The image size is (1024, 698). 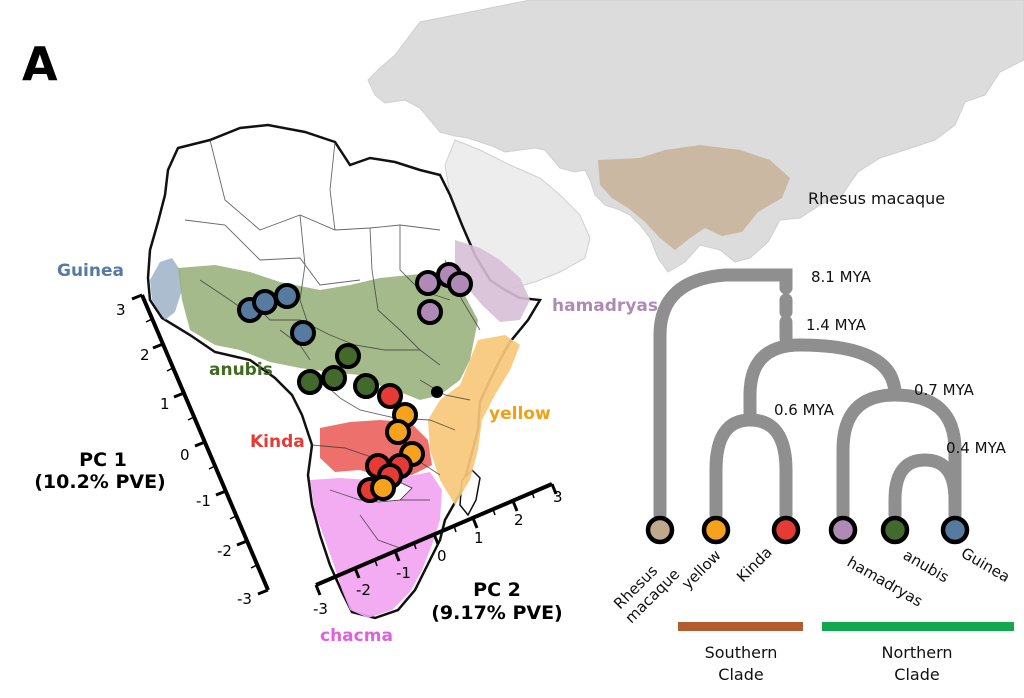 I want to click on region-label-guinea: Guinea, so click(x=90, y=271).